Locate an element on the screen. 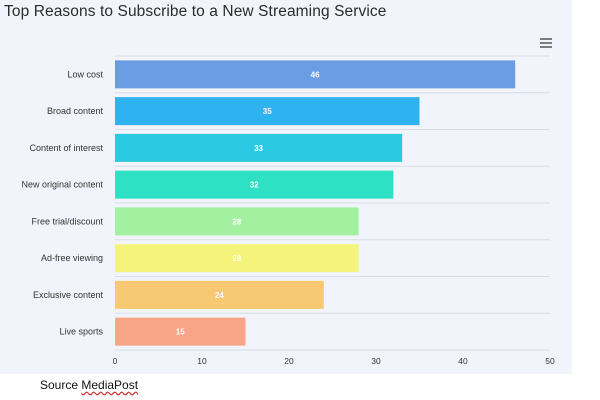 This screenshot has width=600, height=400. bar-value-label: 15 is located at coordinates (180, 332).